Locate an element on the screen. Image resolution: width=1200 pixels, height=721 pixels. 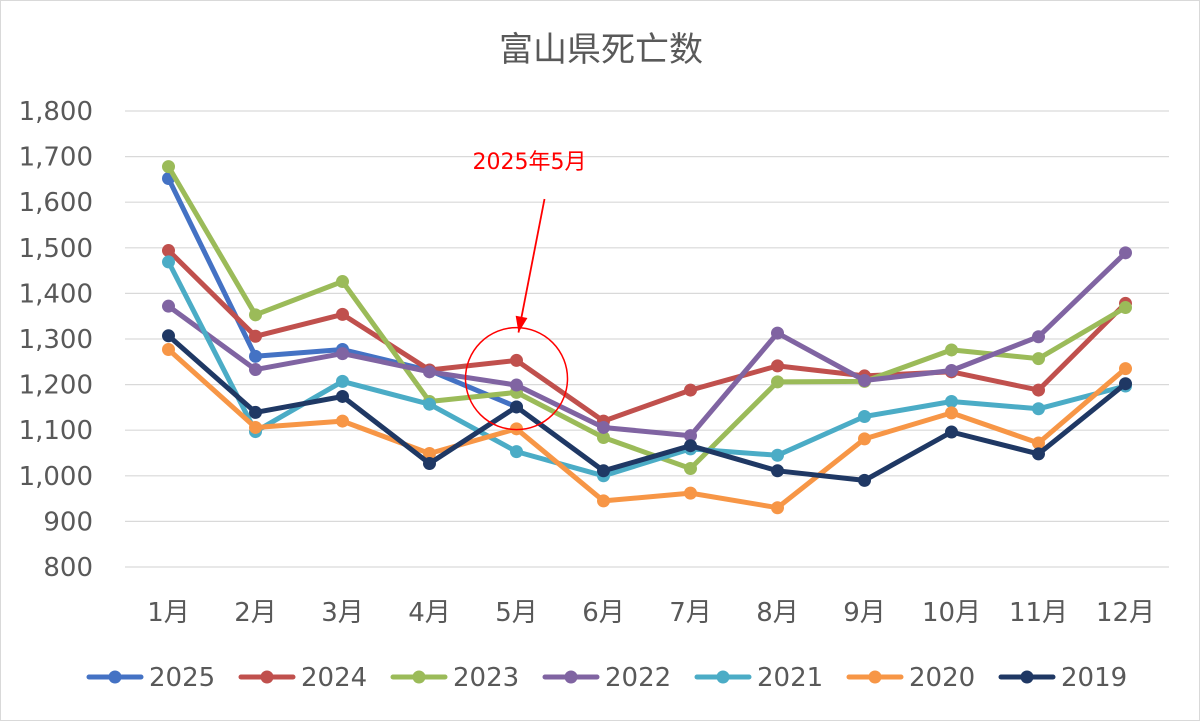
y-tick-label: 1,700 is located at coordinates (56, 158).